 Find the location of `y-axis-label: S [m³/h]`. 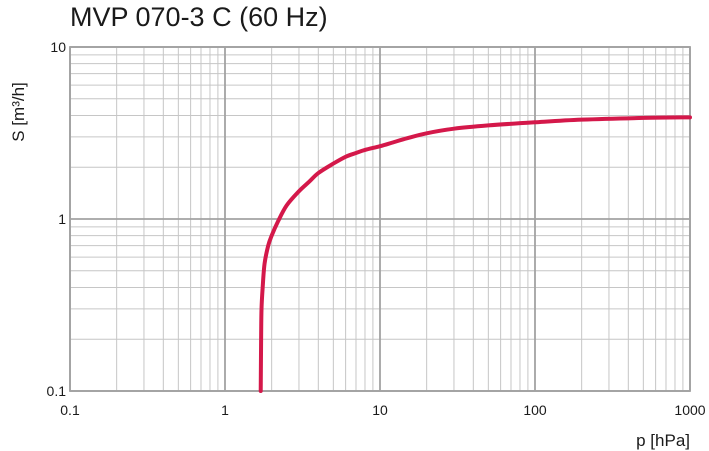

y-axis-label: S [m³/h] is located at coordinates (18, 112).